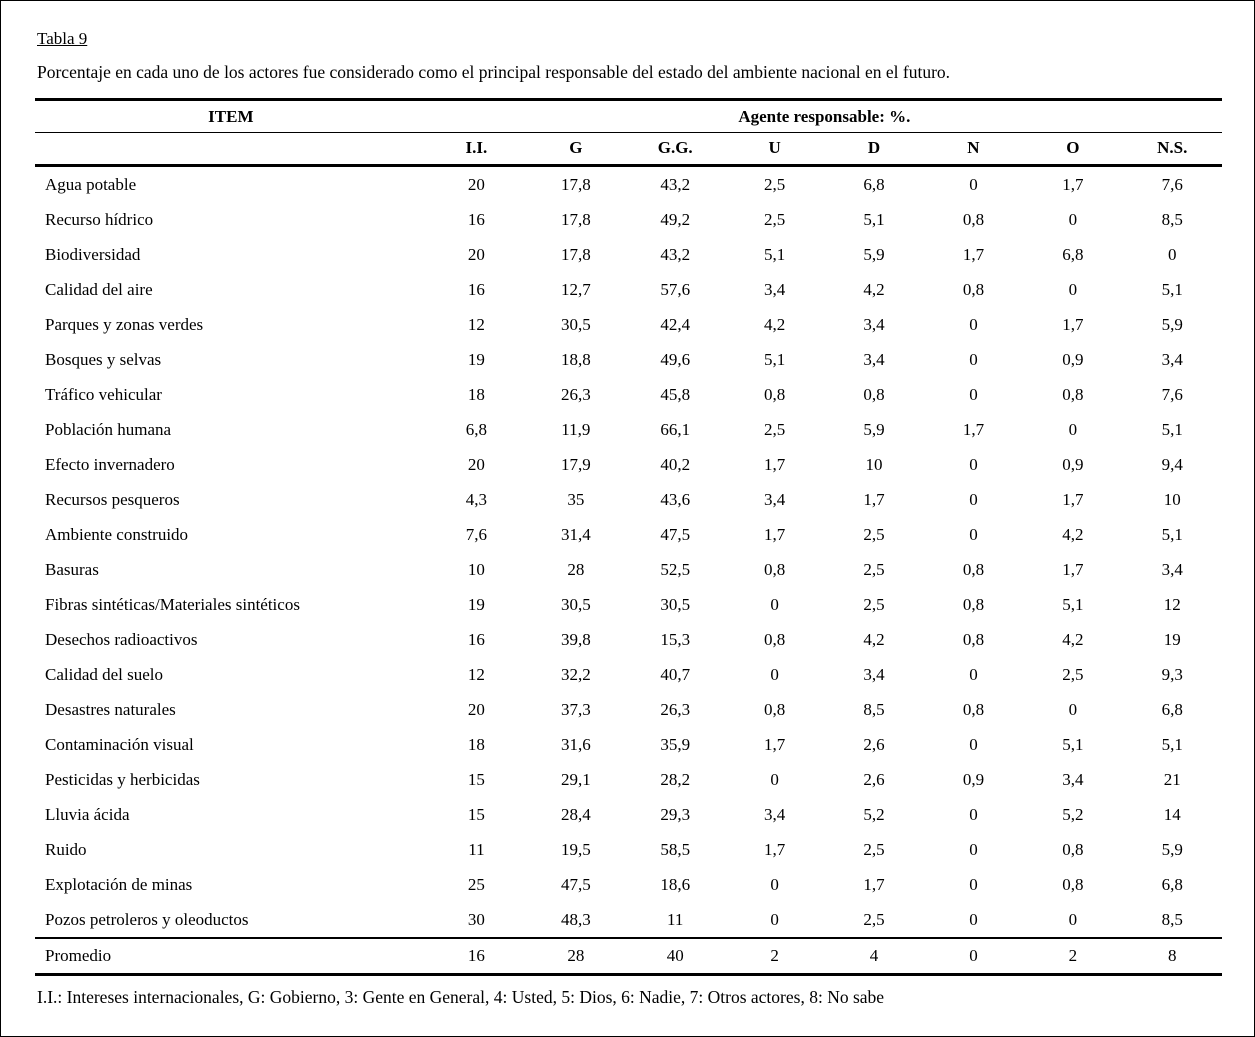  I want to click on value-cell: 49,6, so click(675, 359).